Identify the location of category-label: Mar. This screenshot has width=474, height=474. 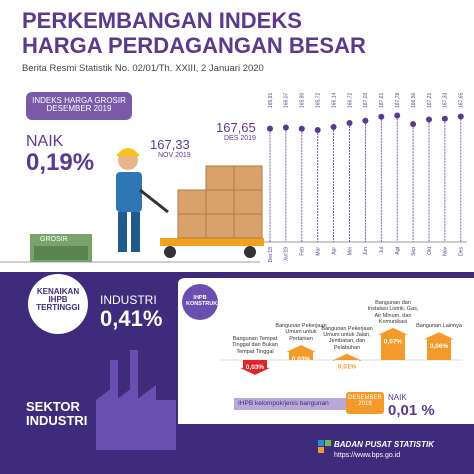
(319, 251).